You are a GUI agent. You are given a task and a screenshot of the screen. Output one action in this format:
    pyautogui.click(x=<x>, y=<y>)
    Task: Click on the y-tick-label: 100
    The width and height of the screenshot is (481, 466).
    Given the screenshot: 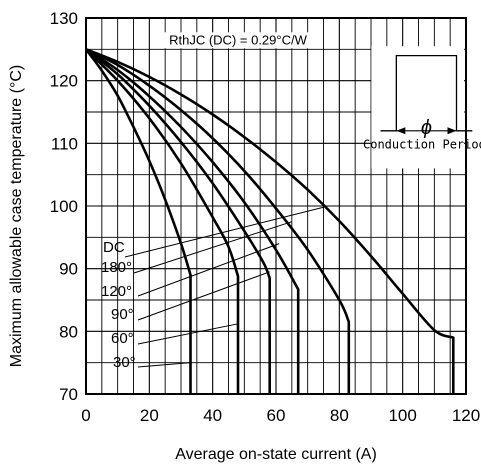 What is the action you would take?
    pyautogui.click(x=64, y=206)
    